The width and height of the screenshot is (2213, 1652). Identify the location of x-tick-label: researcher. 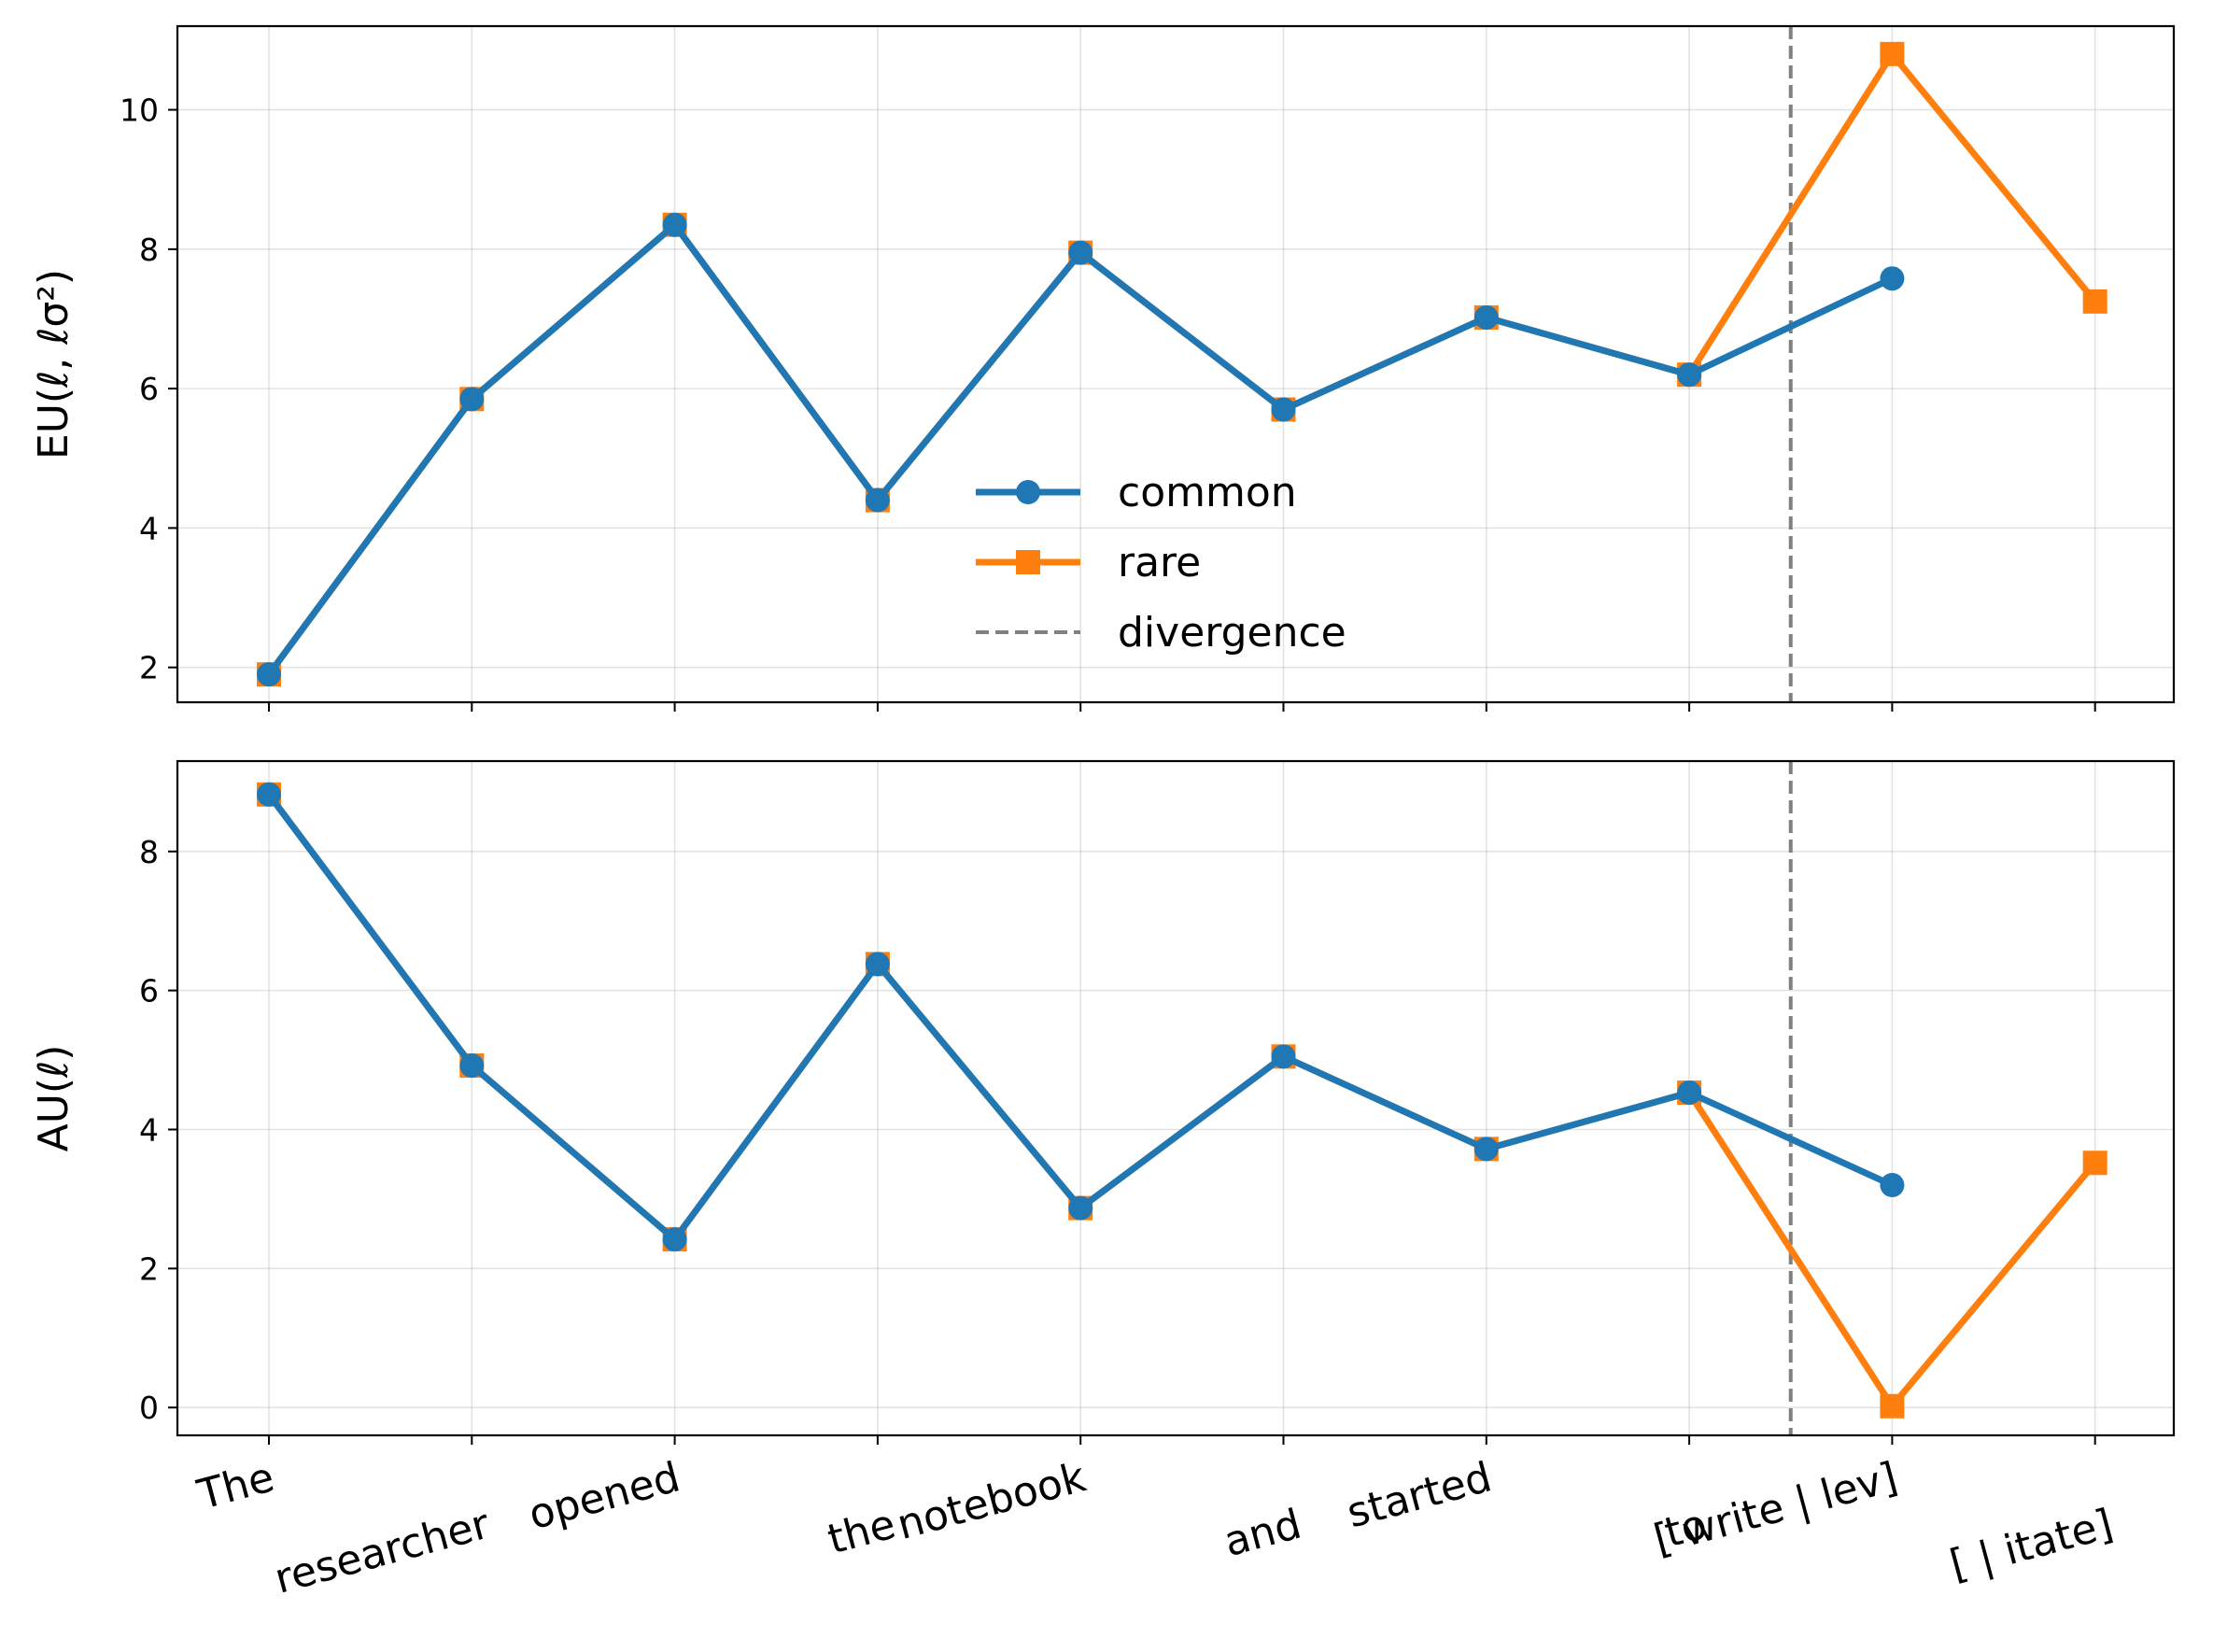
(383, 1551).